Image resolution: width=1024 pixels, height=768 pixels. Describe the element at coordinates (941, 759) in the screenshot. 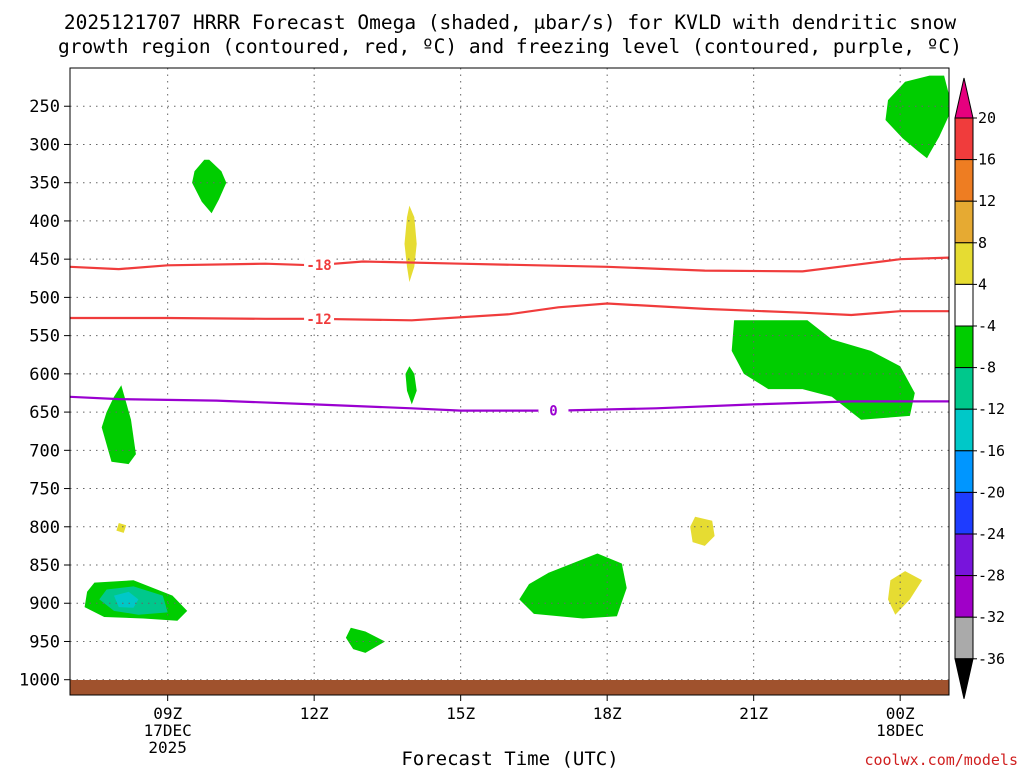

I see `credit-text: coolwx.com/models` at that location.